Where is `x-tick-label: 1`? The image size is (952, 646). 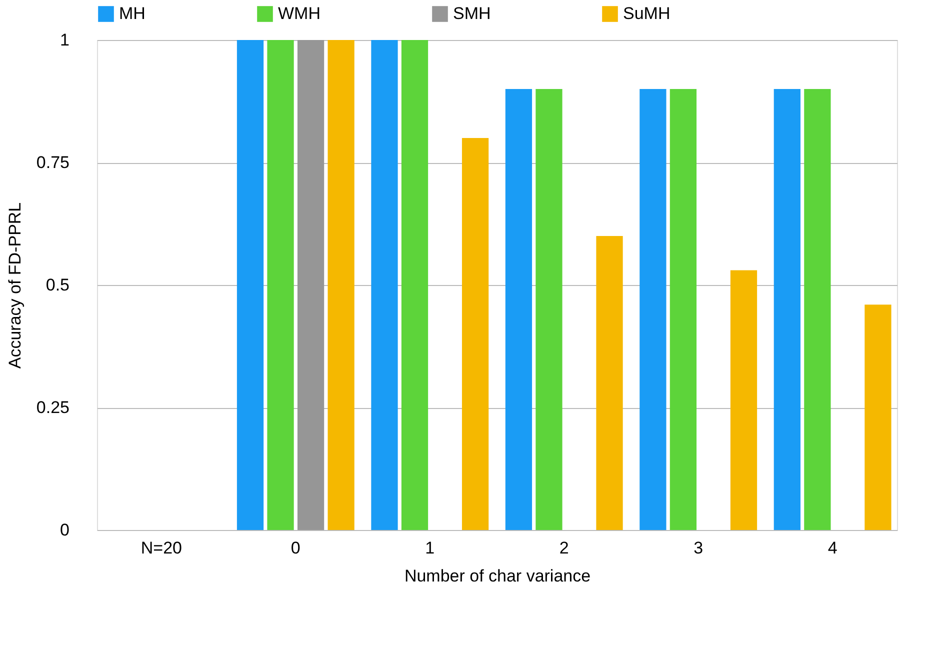 x-tick-label: 1 is located at coordinates (430, 548).